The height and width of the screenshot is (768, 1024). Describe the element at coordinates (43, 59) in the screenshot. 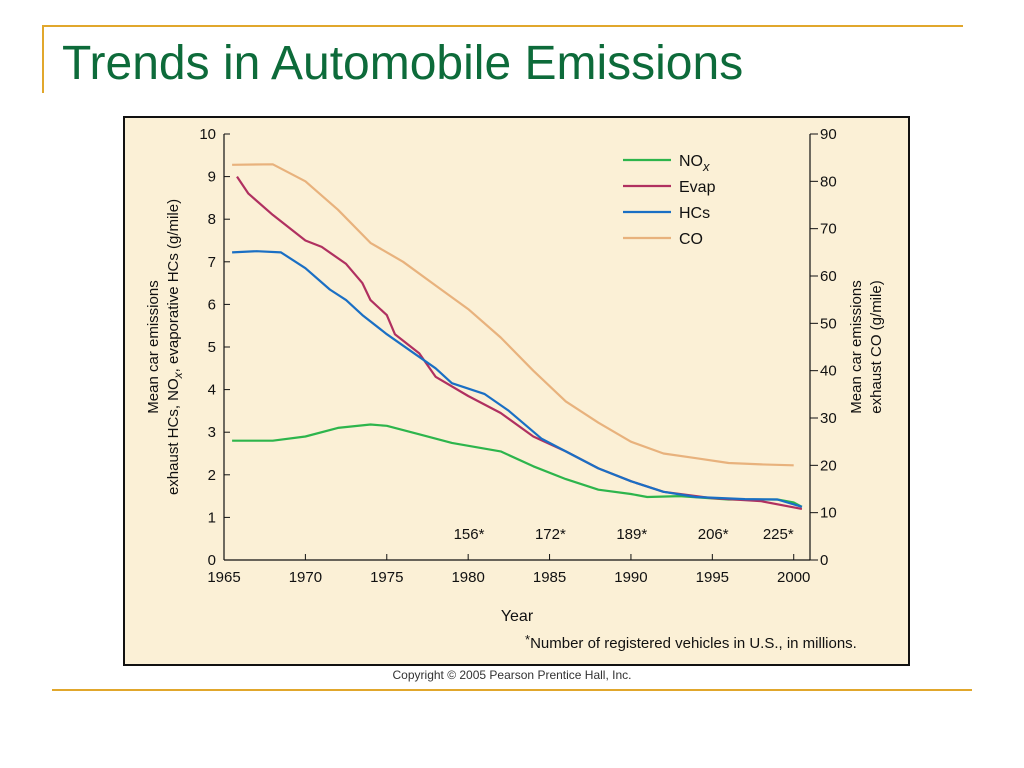

I see `left-accent-line` at that location.